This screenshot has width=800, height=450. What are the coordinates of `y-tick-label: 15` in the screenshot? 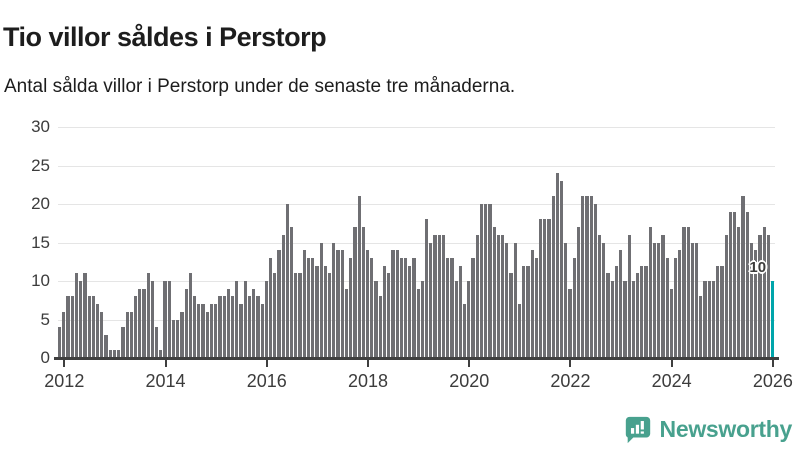 It's located at (40, 242).